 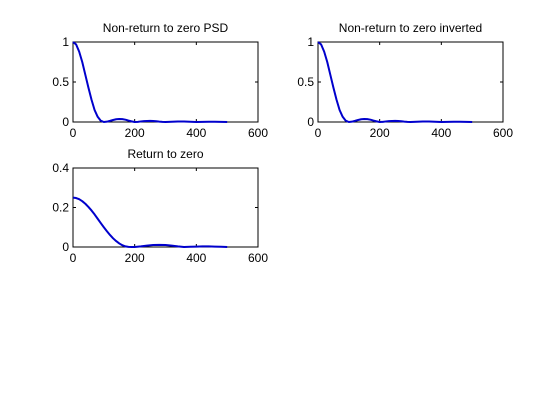 What do you see at coordinates (410, 28) in the screenshot?
I see `chart-title: Non-return to zero inverted` at bounding box center [410, 28].